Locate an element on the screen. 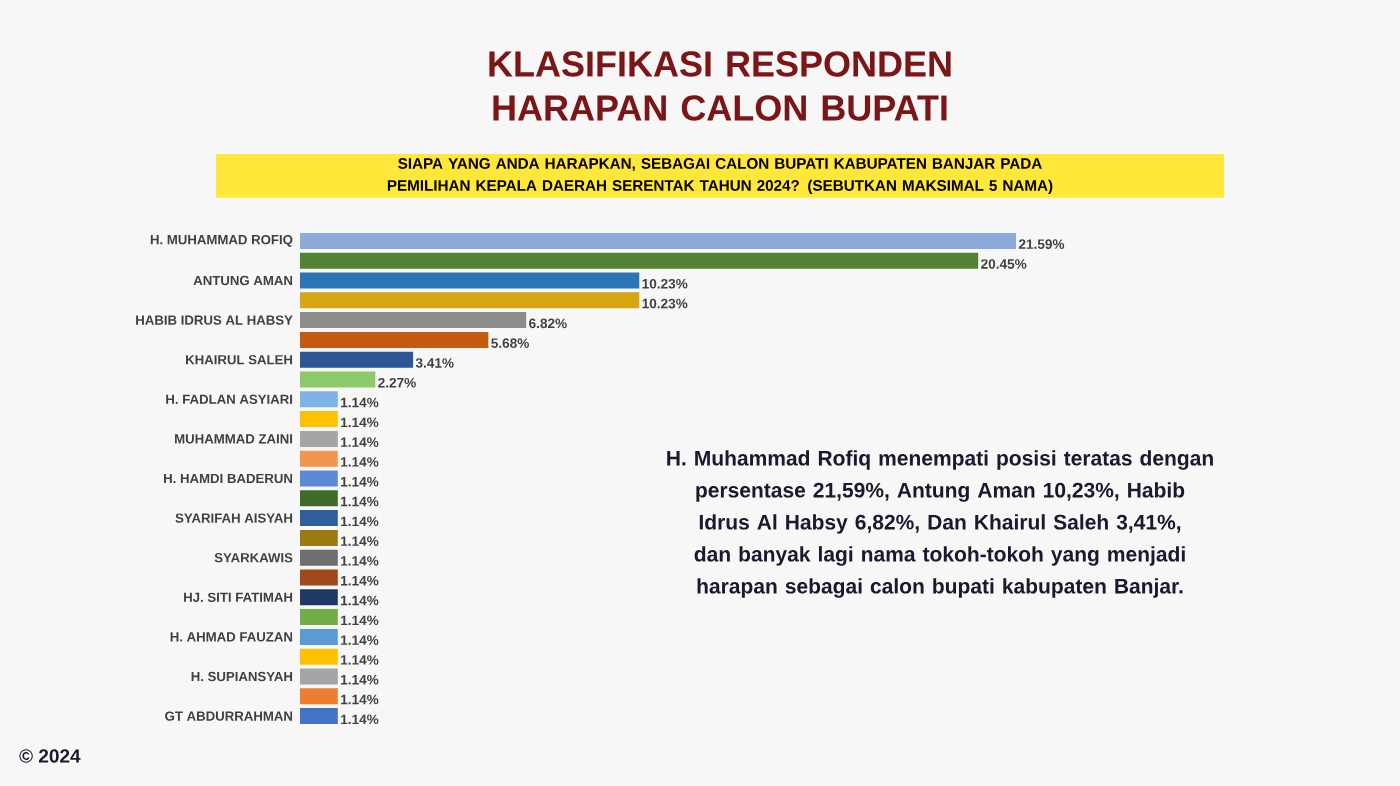  annotation: H. Muhammad Rofiq menempati posisi teratas dengan persentase 21,59%, Antung Aman 10,23%, Habib Idrus Al Habsy 6,82%, Dan Khairul Saleh 3,41%, dan banyak lagi nama tokoh-tokoh yang menjadi harapan sebagai calon bupati kabupaten Banjar. is located at coordinates (940, 524).